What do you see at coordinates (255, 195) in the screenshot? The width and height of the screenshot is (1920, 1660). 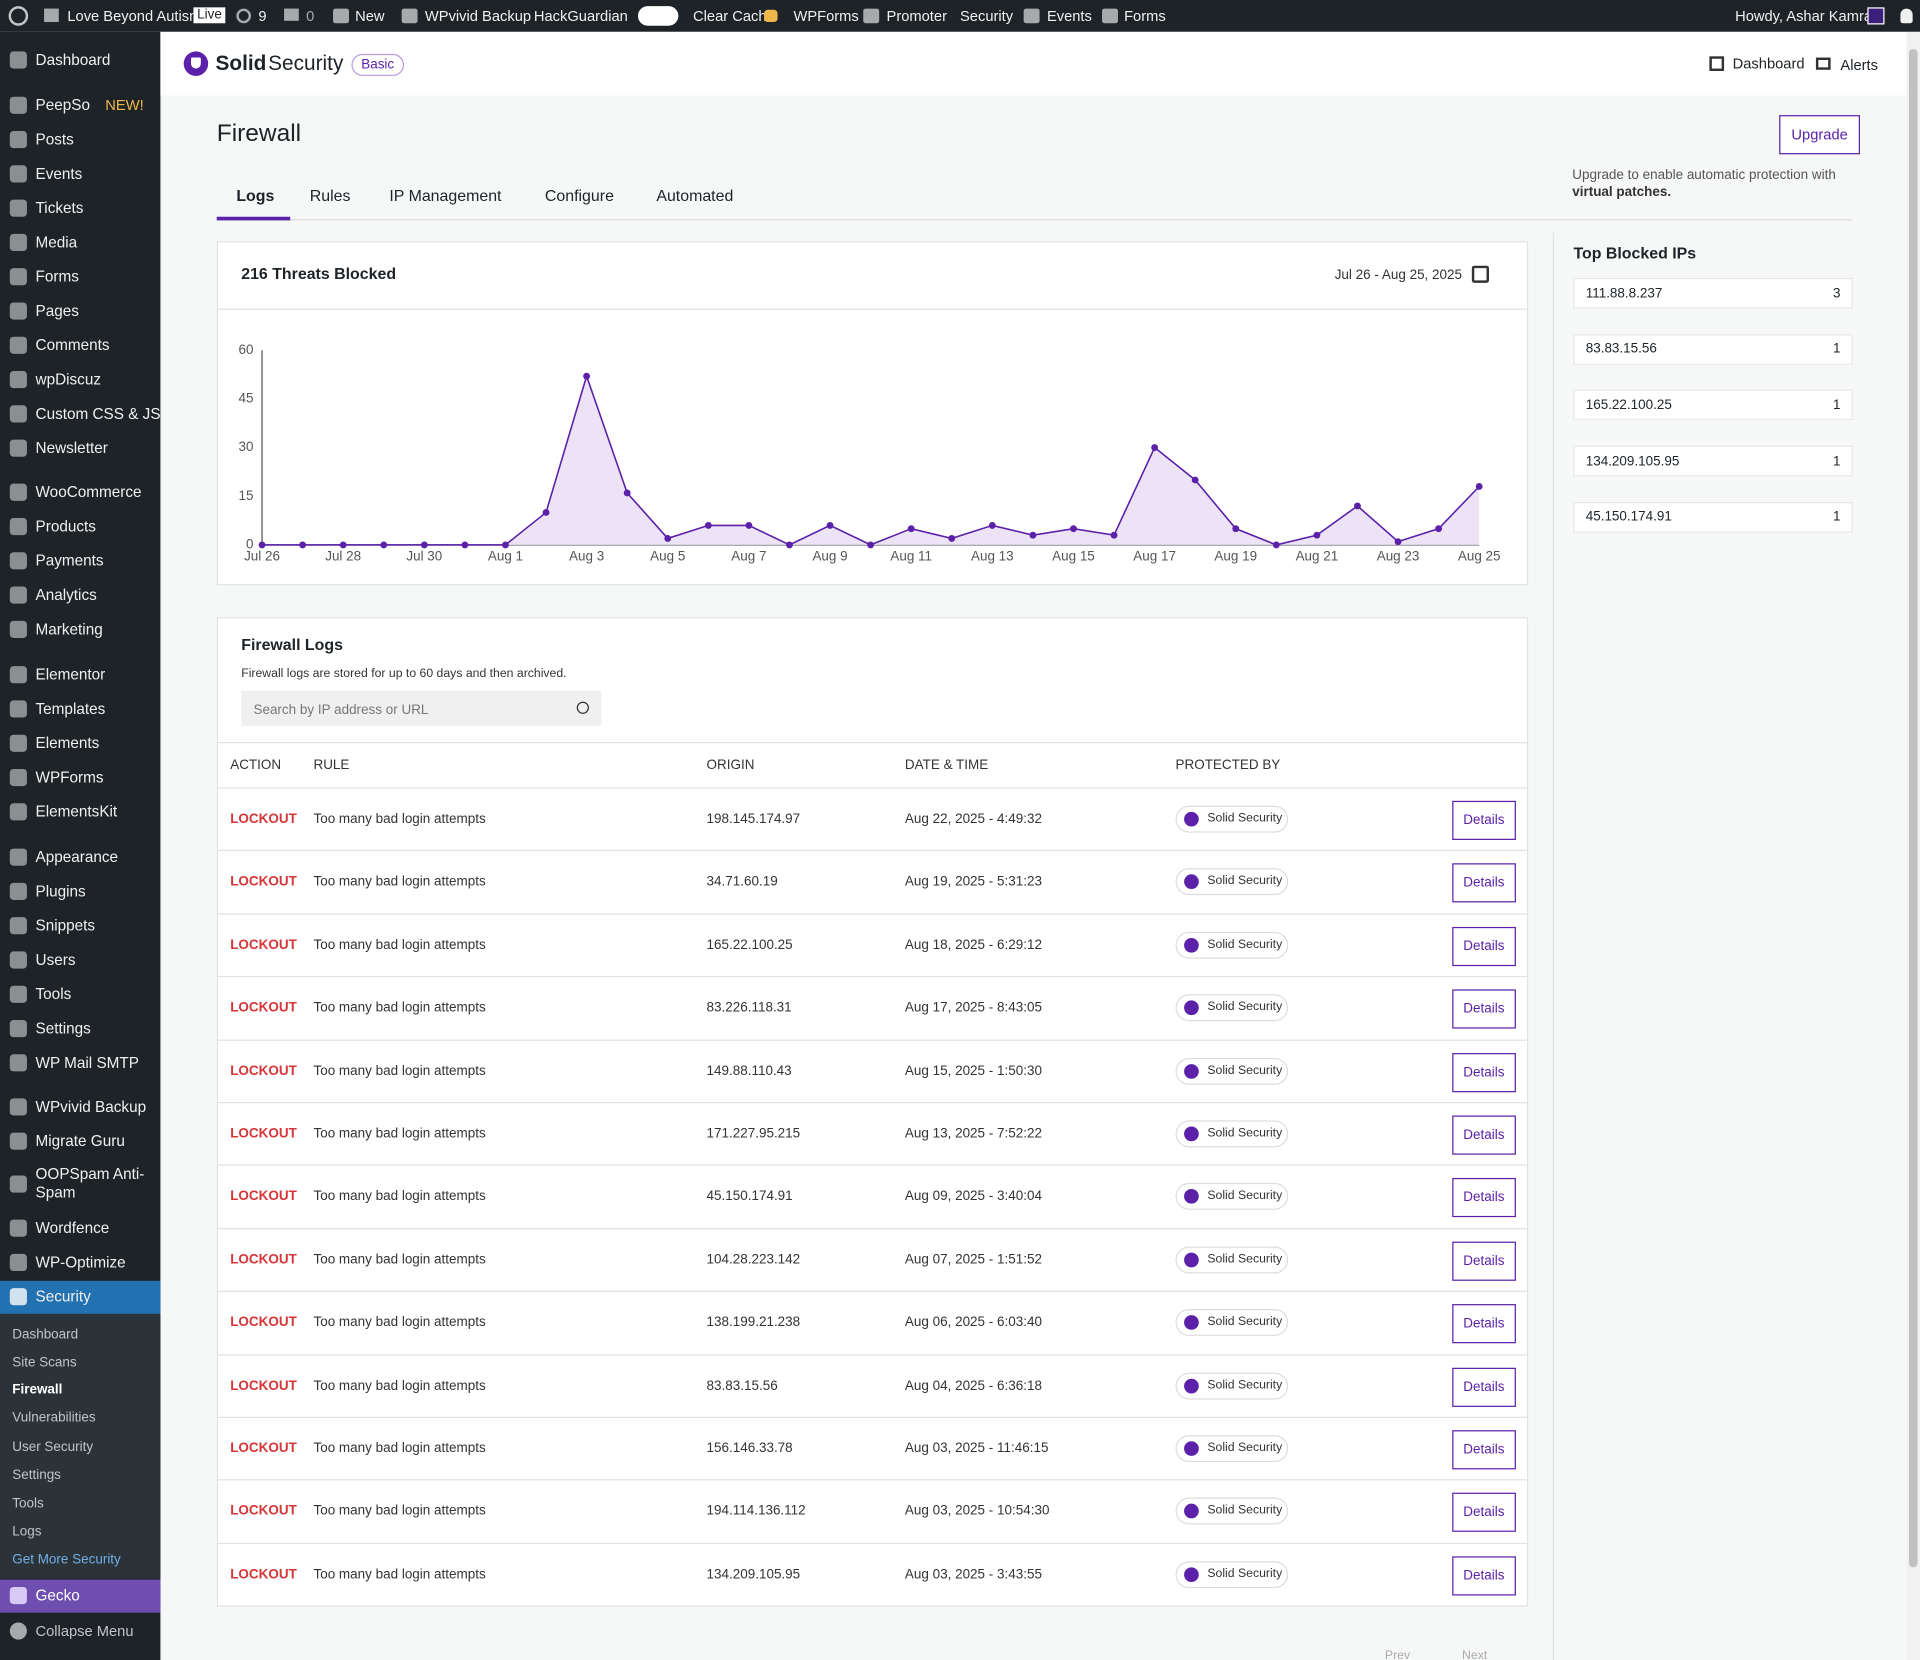 I see `tab: Logs` at bounding box center [255, 195].